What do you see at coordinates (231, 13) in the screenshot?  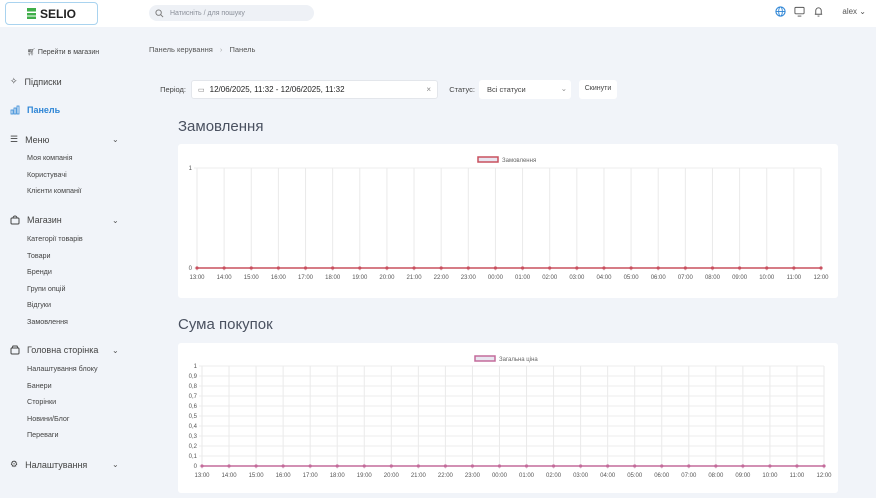 I see `search-input: Натисніть / для пошуку` at bounding box center [231, 13].